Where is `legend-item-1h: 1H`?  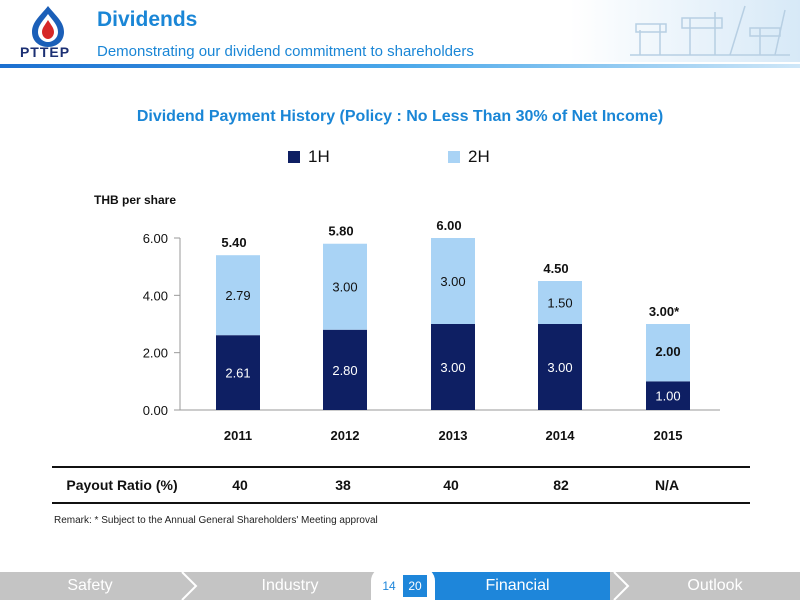 legend-item-1h: 1H is located at coordinates (309, 157).